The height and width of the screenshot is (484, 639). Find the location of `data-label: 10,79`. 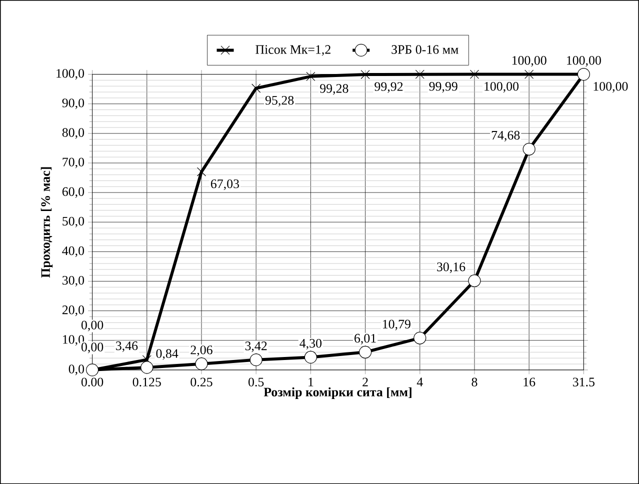

data-label: 10,79 is located at coordinates (396, 325).